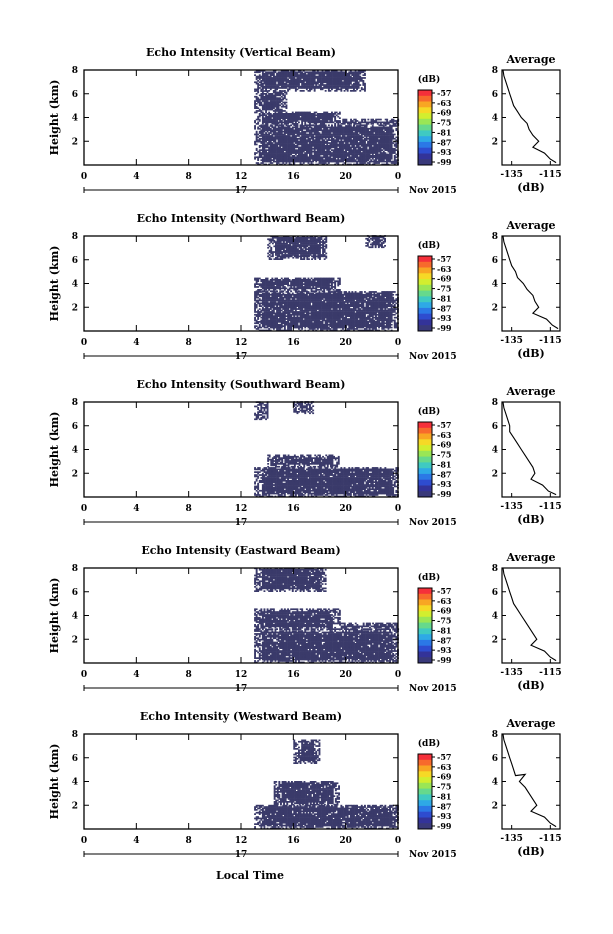  I want to click on y-tick-label: 8, so click(75, 71).